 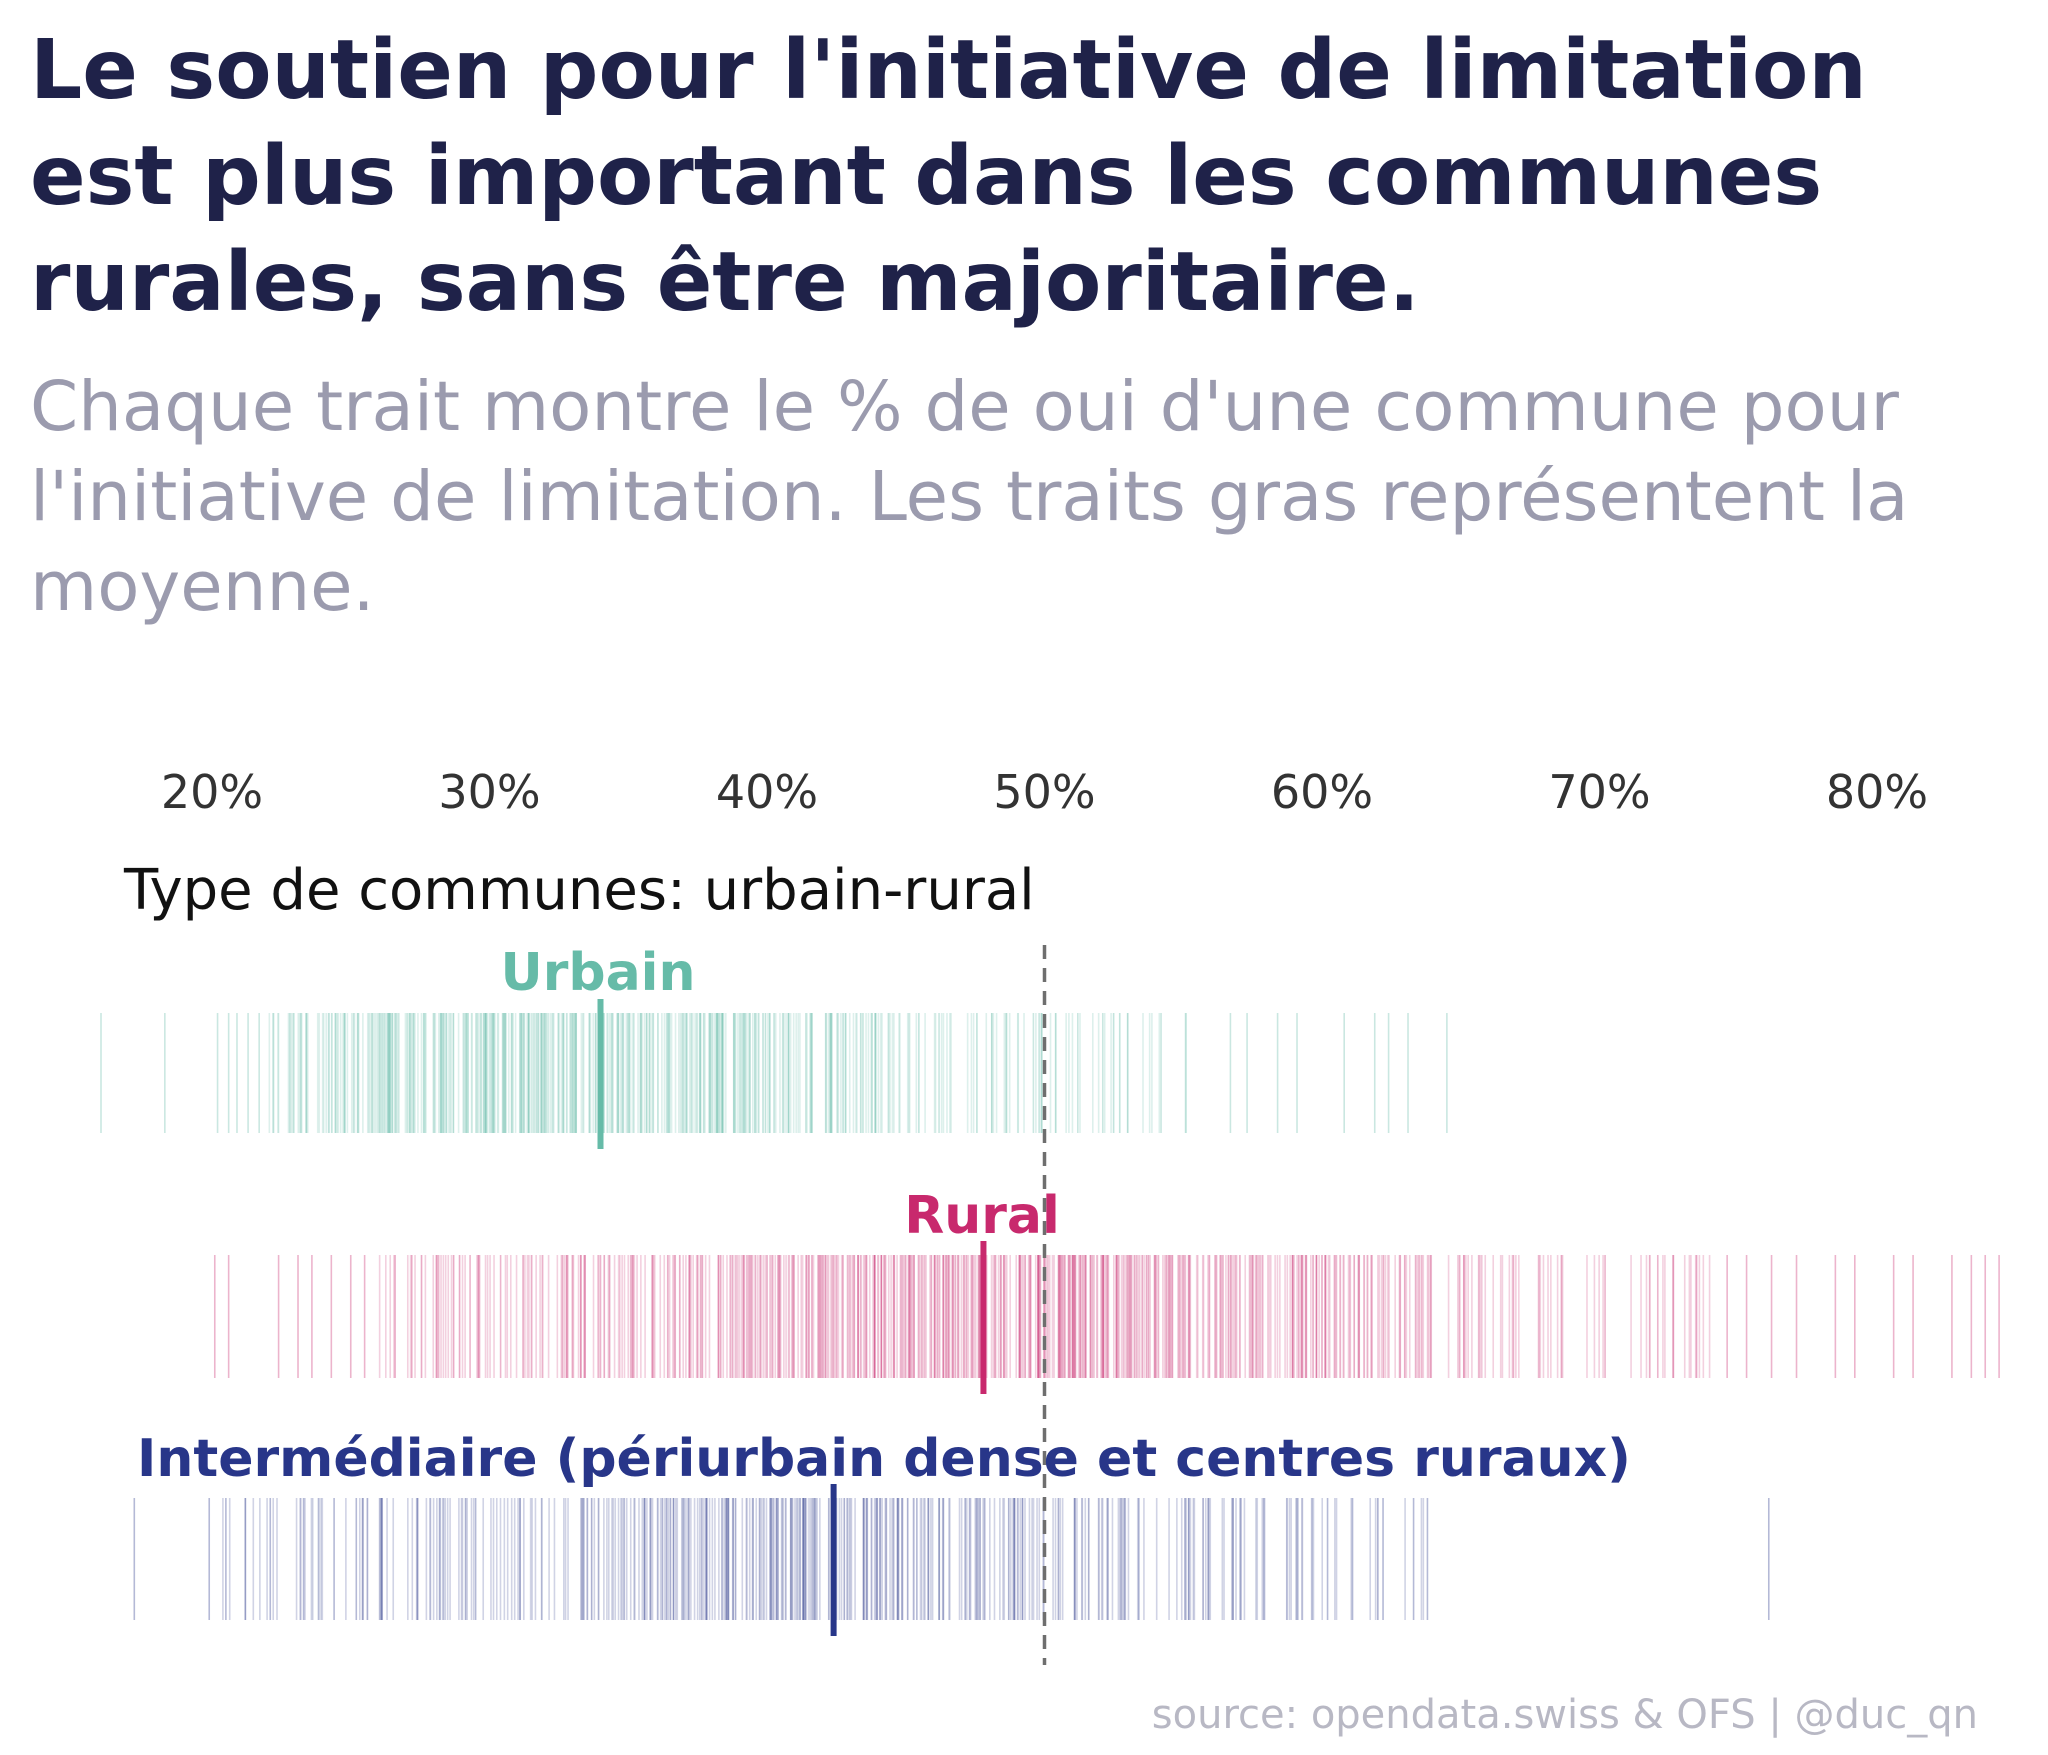 What do you see at coordinates (579, 890) in the screenshot?
I see `facet-label: Type de communes: urbain-rural` at bounding box center [579, 890].